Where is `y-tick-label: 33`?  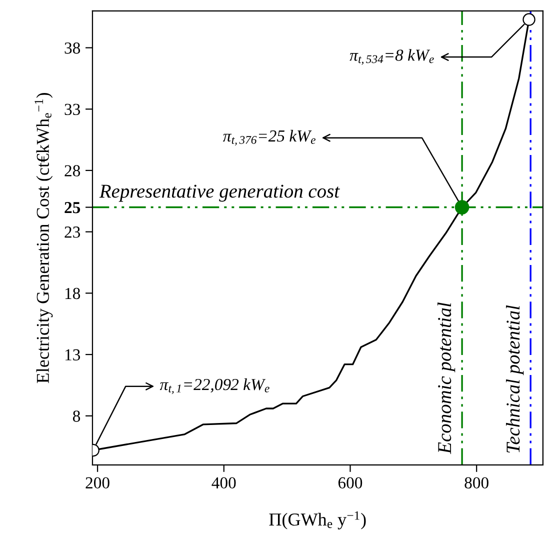 y-tick-label: 33 is located at coordinates (72, 110).